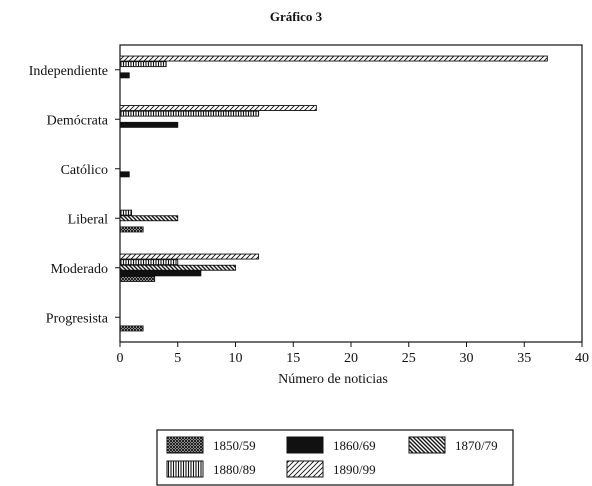  What do you see at coordinates (120, 358) in the screenshot?
I see `x-tick-label: 0` at bounding box center [120, 358].